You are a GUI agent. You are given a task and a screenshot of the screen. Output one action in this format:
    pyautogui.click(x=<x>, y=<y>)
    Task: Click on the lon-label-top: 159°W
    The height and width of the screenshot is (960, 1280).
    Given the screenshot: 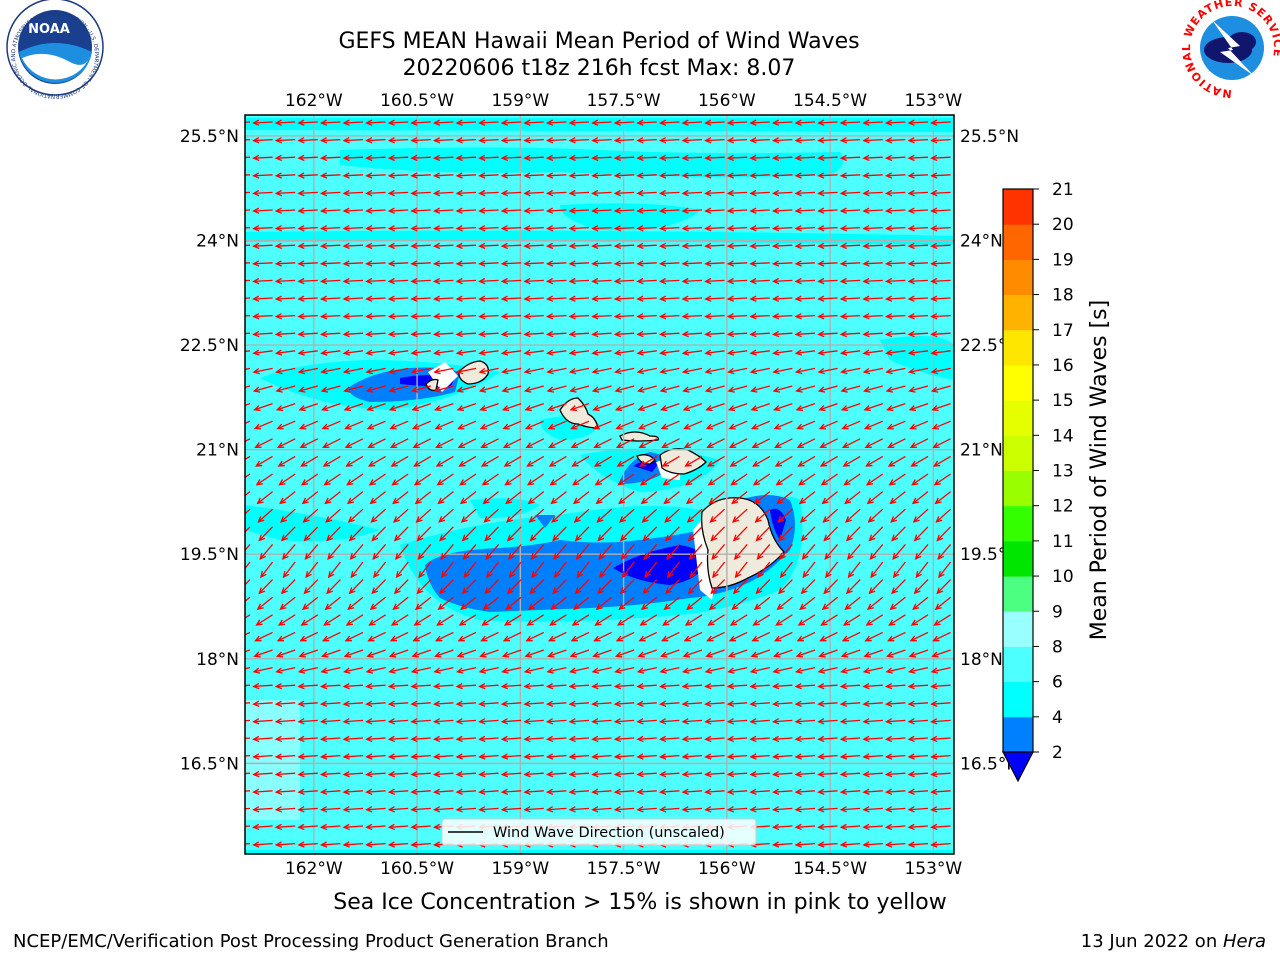 What is the action you would take?
    pyautogui.click(x=520, y=101)
    